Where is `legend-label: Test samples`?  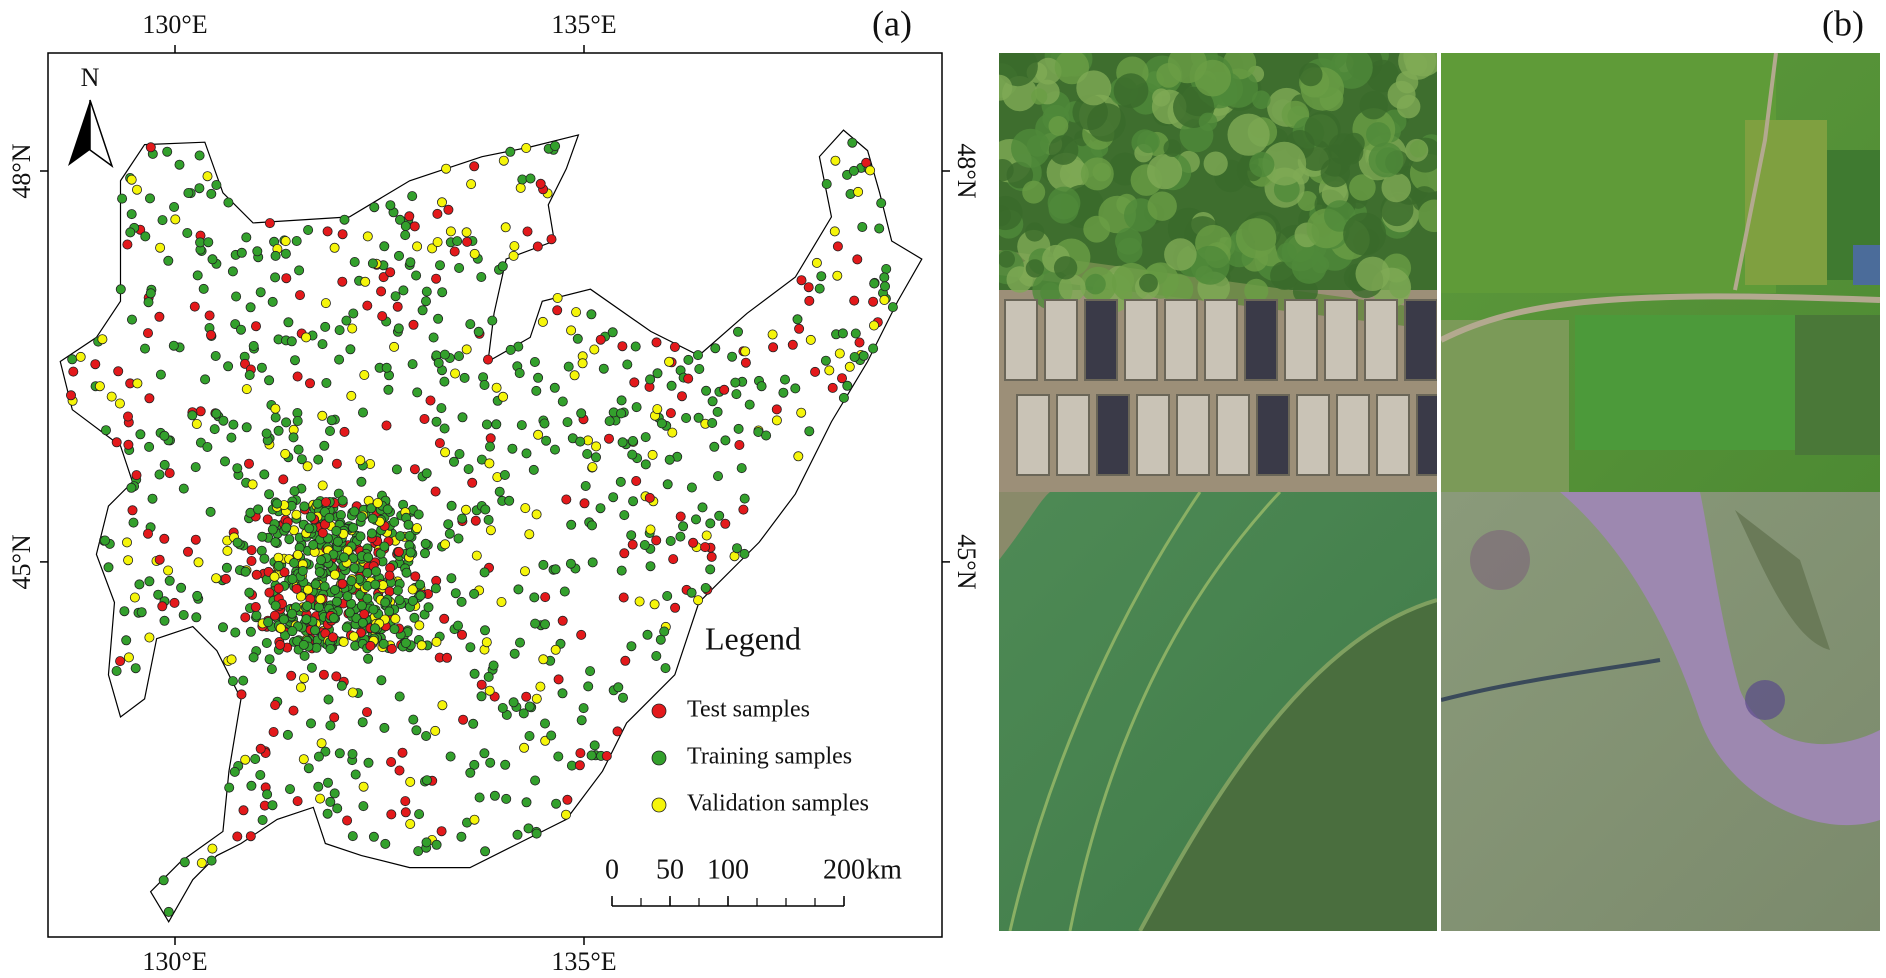 legend-label: Test samples is located at coordinates (748, 710).